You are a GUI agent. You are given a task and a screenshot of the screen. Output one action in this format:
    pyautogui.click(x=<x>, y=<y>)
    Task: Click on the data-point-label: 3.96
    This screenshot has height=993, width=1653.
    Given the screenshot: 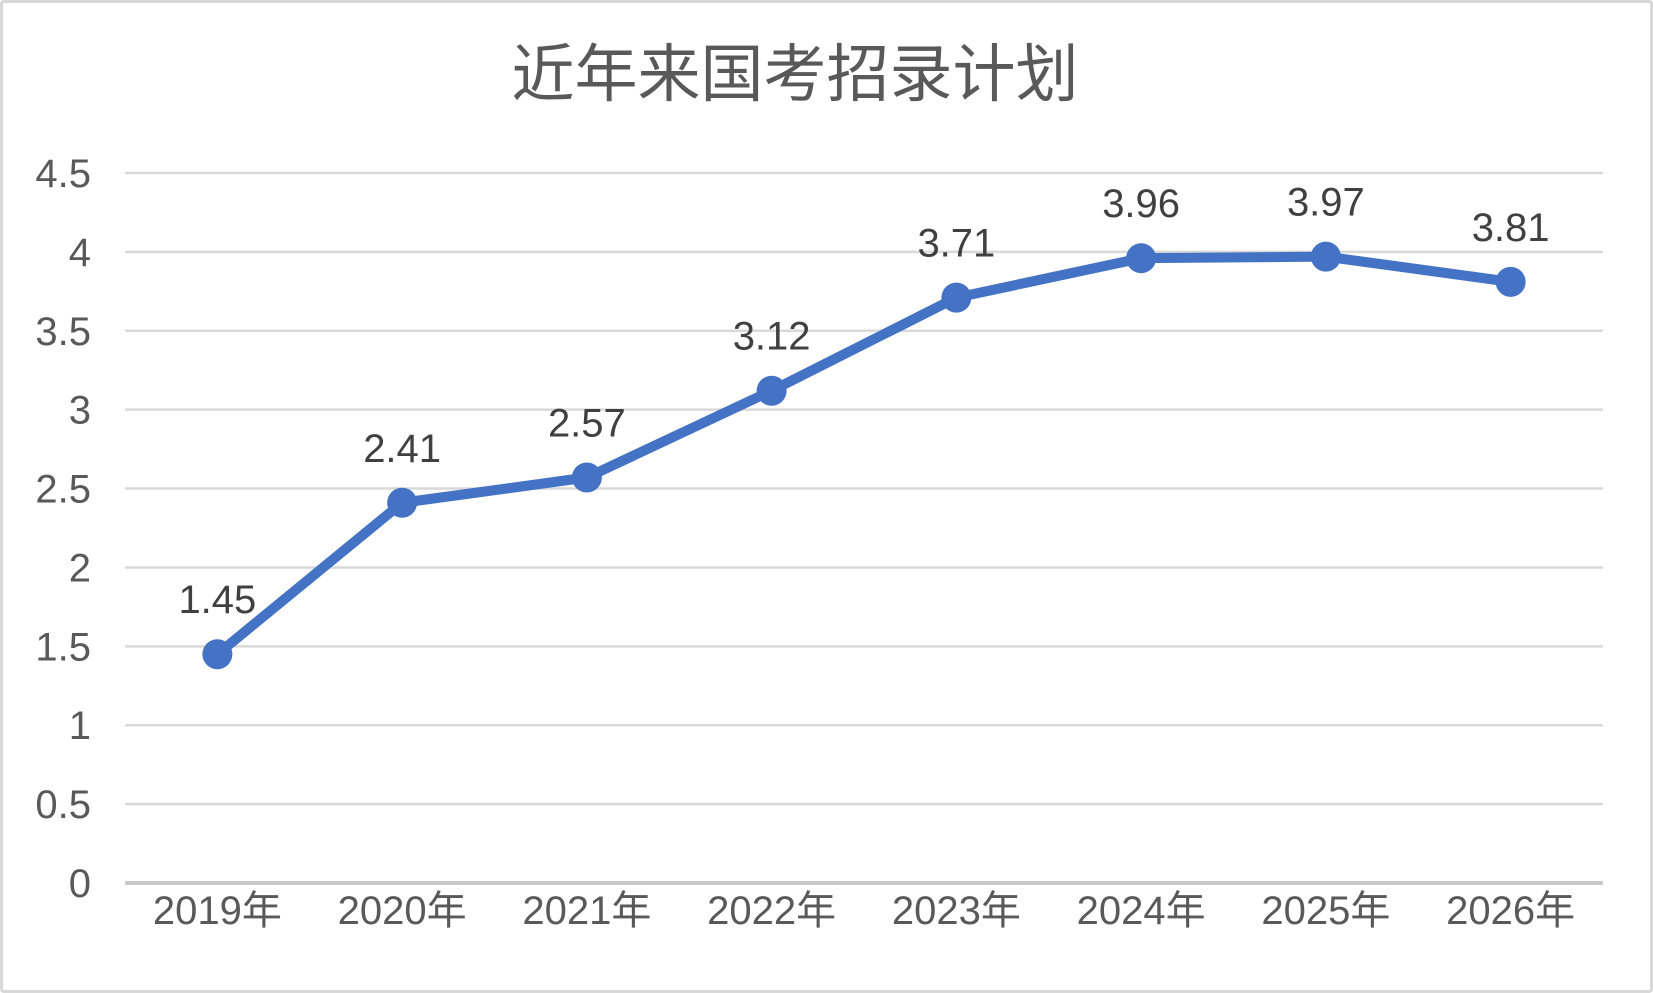 What is the action you would take?
    pyautogui.click(x=1141, y=204)
    